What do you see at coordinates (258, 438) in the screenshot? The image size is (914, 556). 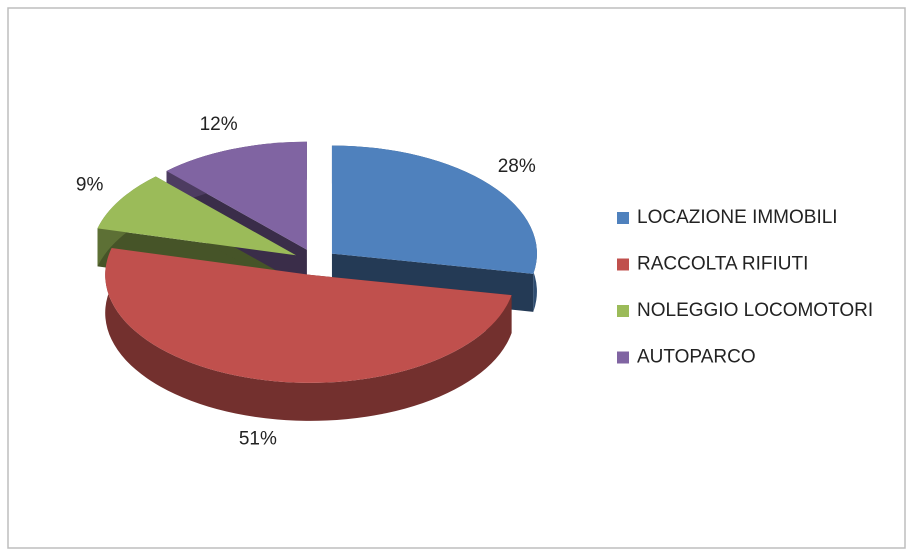 I see `data-label: 51%` at bounding box center [258, 438].